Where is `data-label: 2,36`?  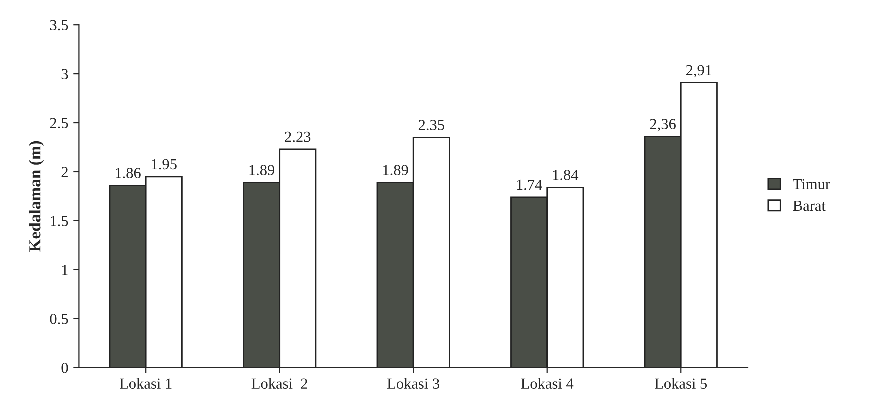 data-label: 2,36 is located at coordinates (663, 125).